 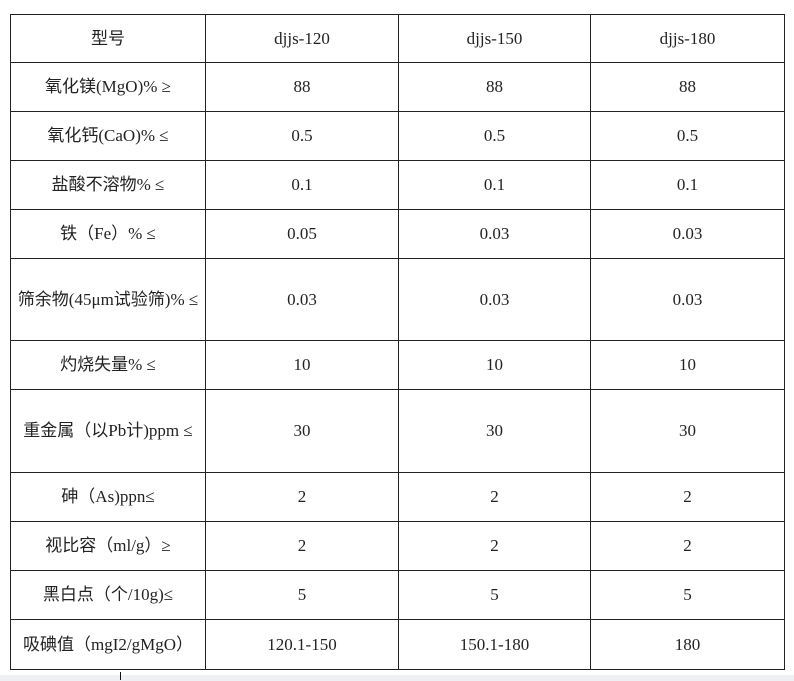 I want to click on table-row: 筛余物(45μm试验筛)% ≤0.03 0.03 0.03, so click(x=397, y=299).